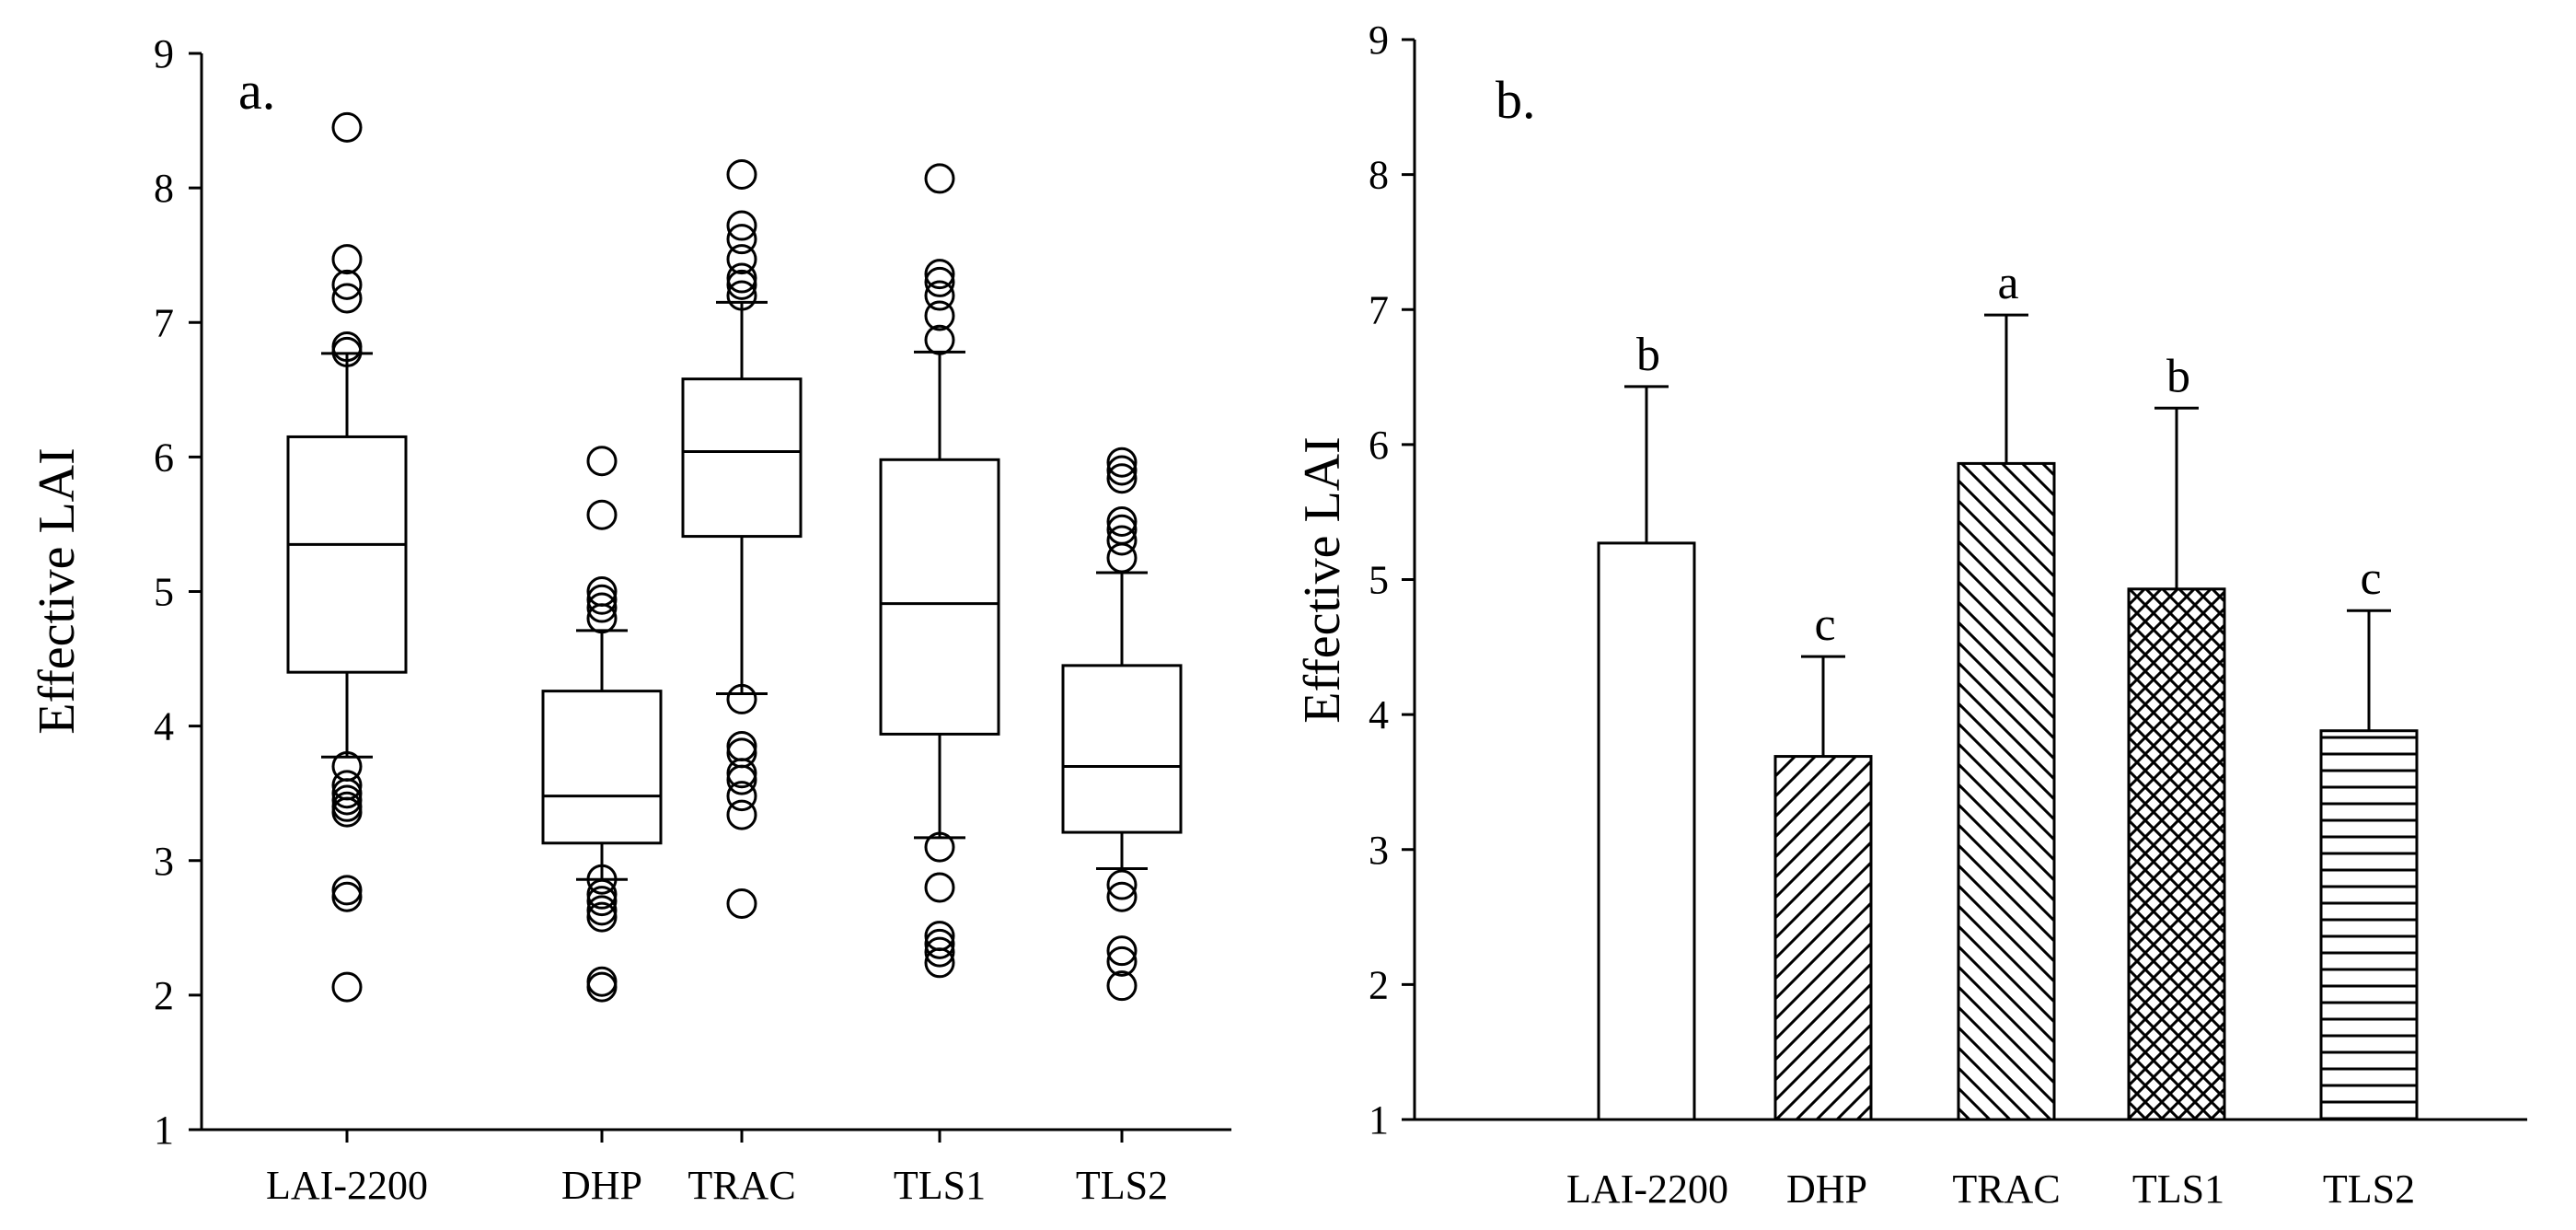 Image resolution: width=2576 pixels, height=1230 pixels. Describe the element at coordinates (2178, 1189) in the screenshot. I see `x-tick-label-b: TLS1` at that location.